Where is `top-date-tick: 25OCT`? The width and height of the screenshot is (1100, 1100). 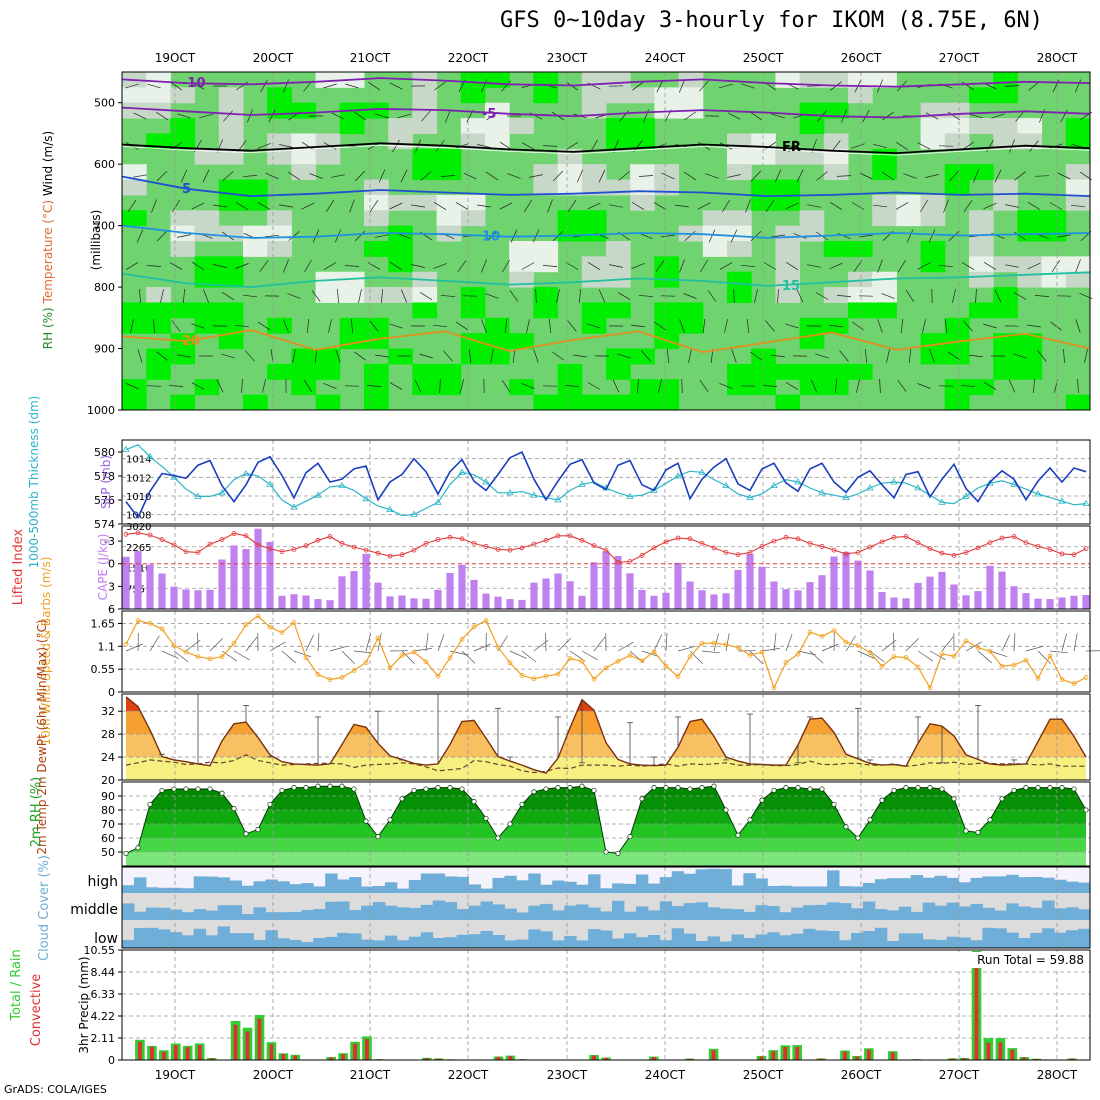
top-date-tick: 25OCT is located at coordinates (763, 58).